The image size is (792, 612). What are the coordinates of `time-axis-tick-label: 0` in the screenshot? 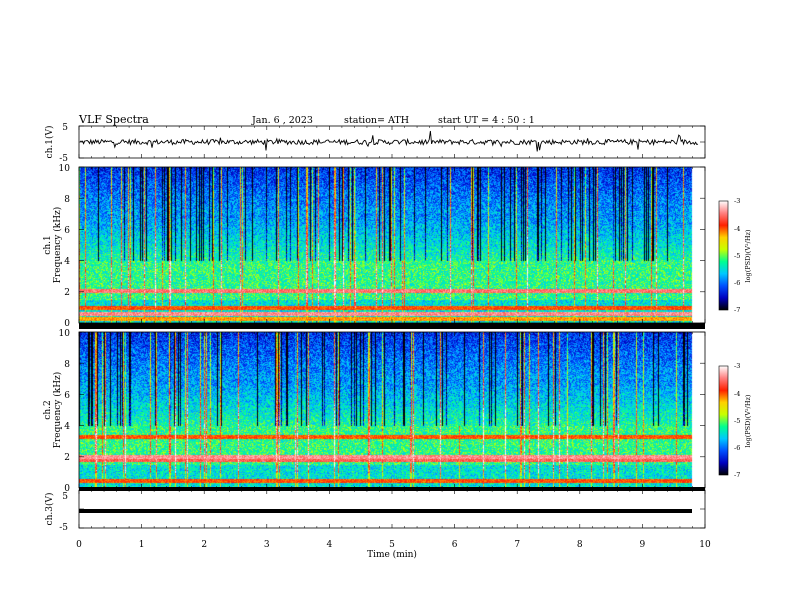 It's located at (79, 545).